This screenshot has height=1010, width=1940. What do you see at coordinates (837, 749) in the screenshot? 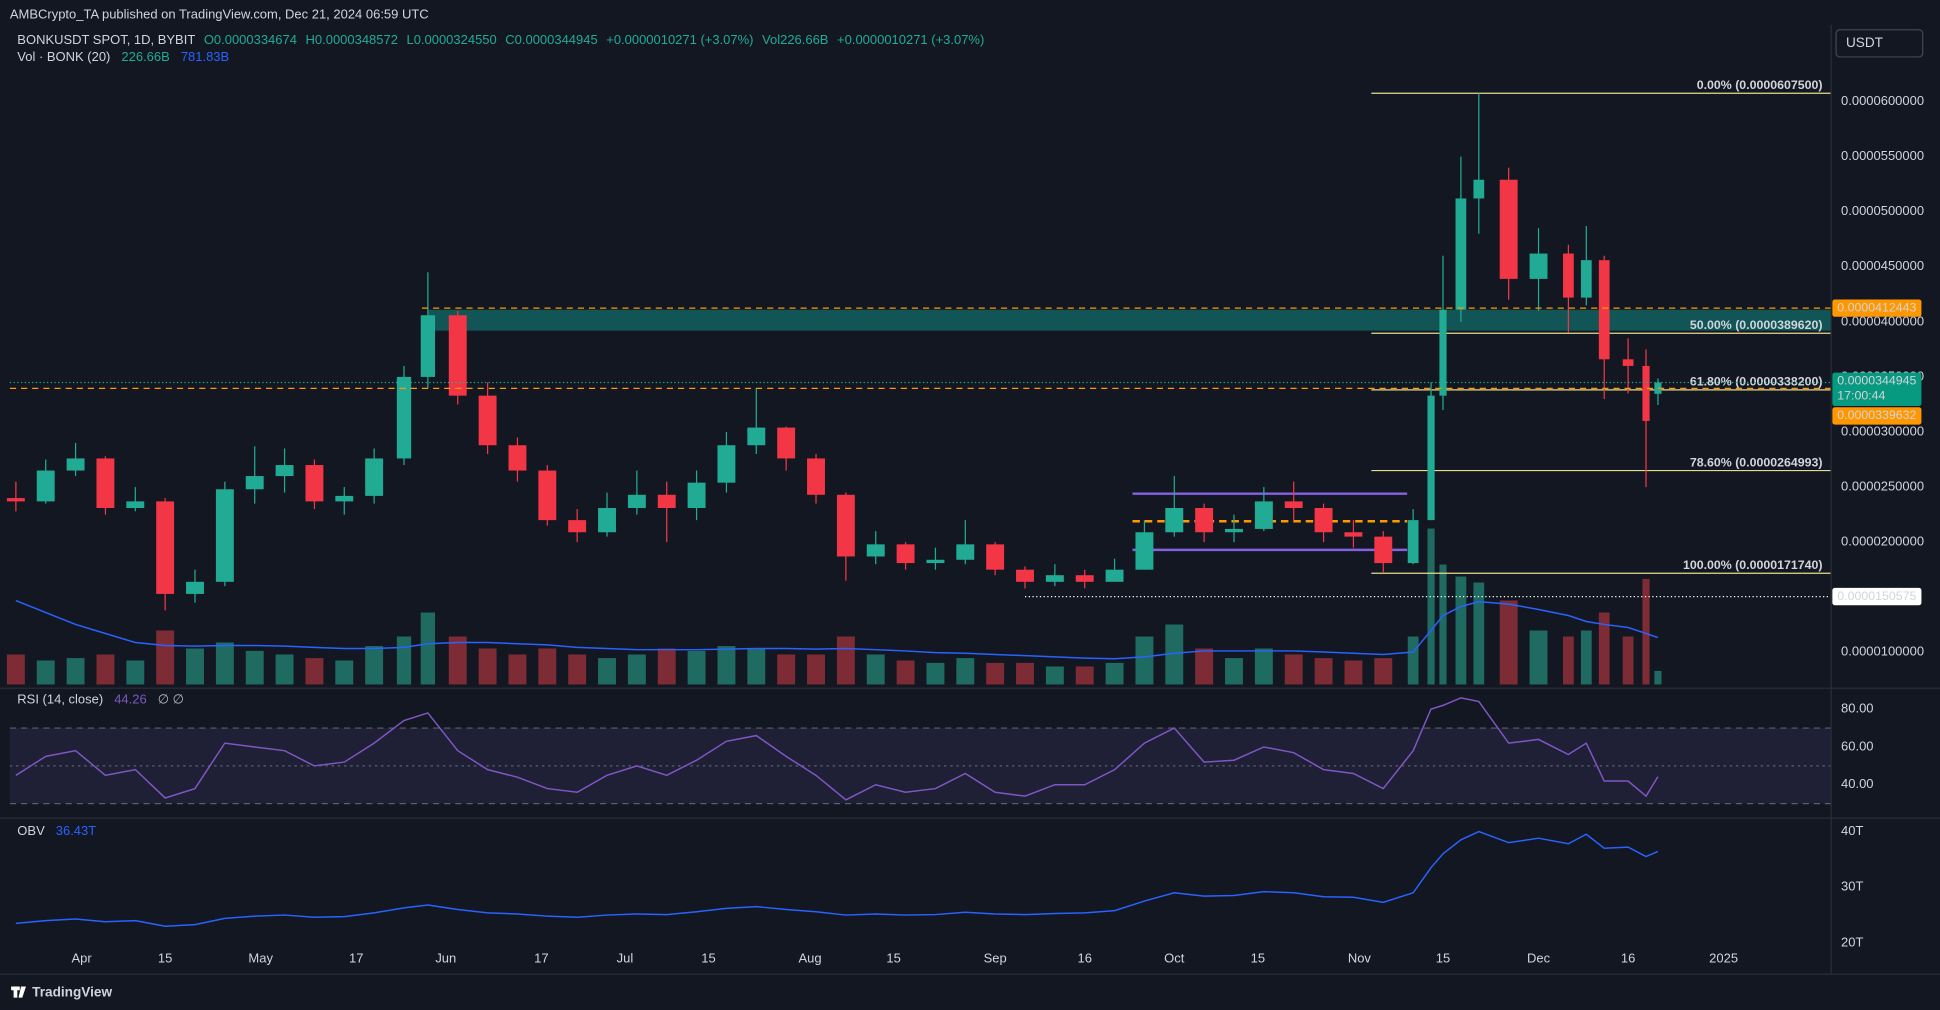
I see `rsi-line` at bounding box center [837, 749].